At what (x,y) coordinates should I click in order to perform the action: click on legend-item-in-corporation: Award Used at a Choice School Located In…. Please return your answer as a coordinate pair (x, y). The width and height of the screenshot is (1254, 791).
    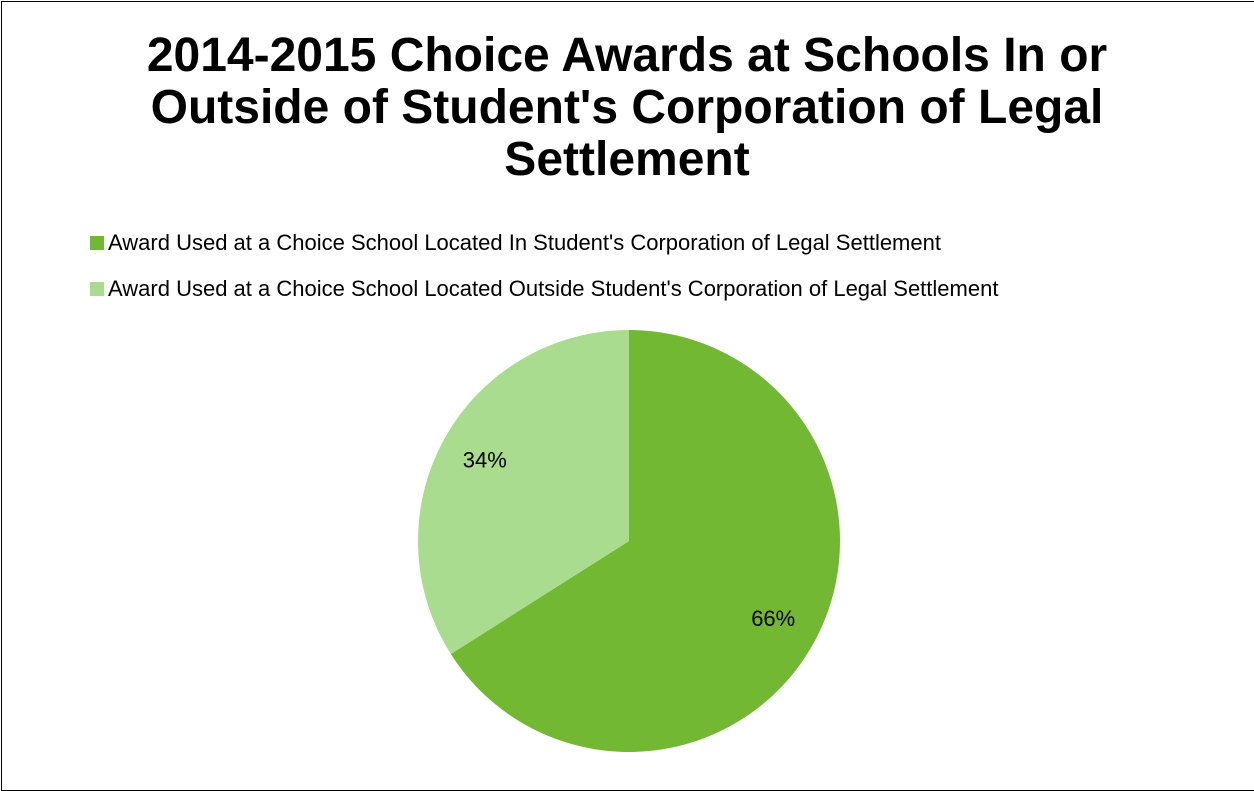
    Looking at the image, I should click on (544, 243).